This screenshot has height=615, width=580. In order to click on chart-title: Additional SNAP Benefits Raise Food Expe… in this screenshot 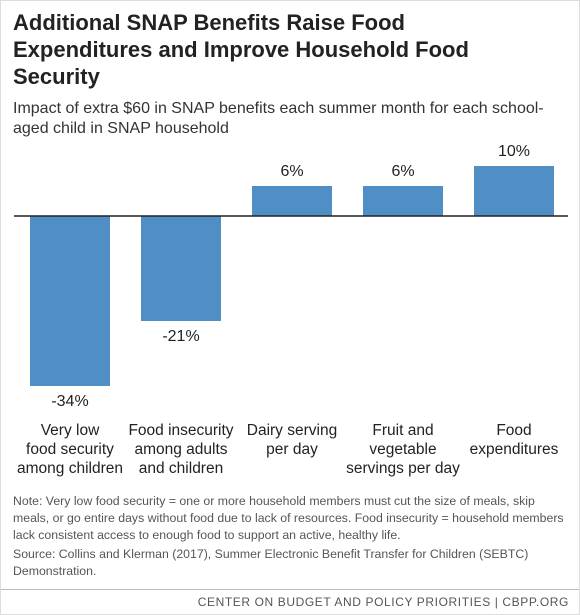, I will do `click(241, 49)`.